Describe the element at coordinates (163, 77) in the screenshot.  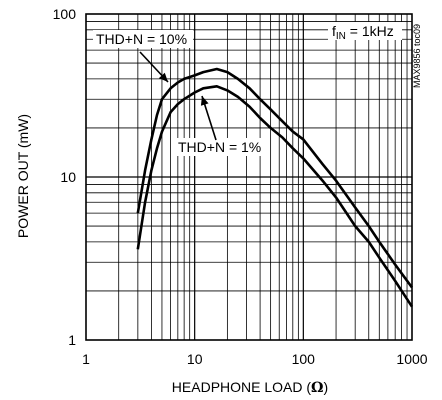
I see `thd10-annotation-arrowhead` at that location.